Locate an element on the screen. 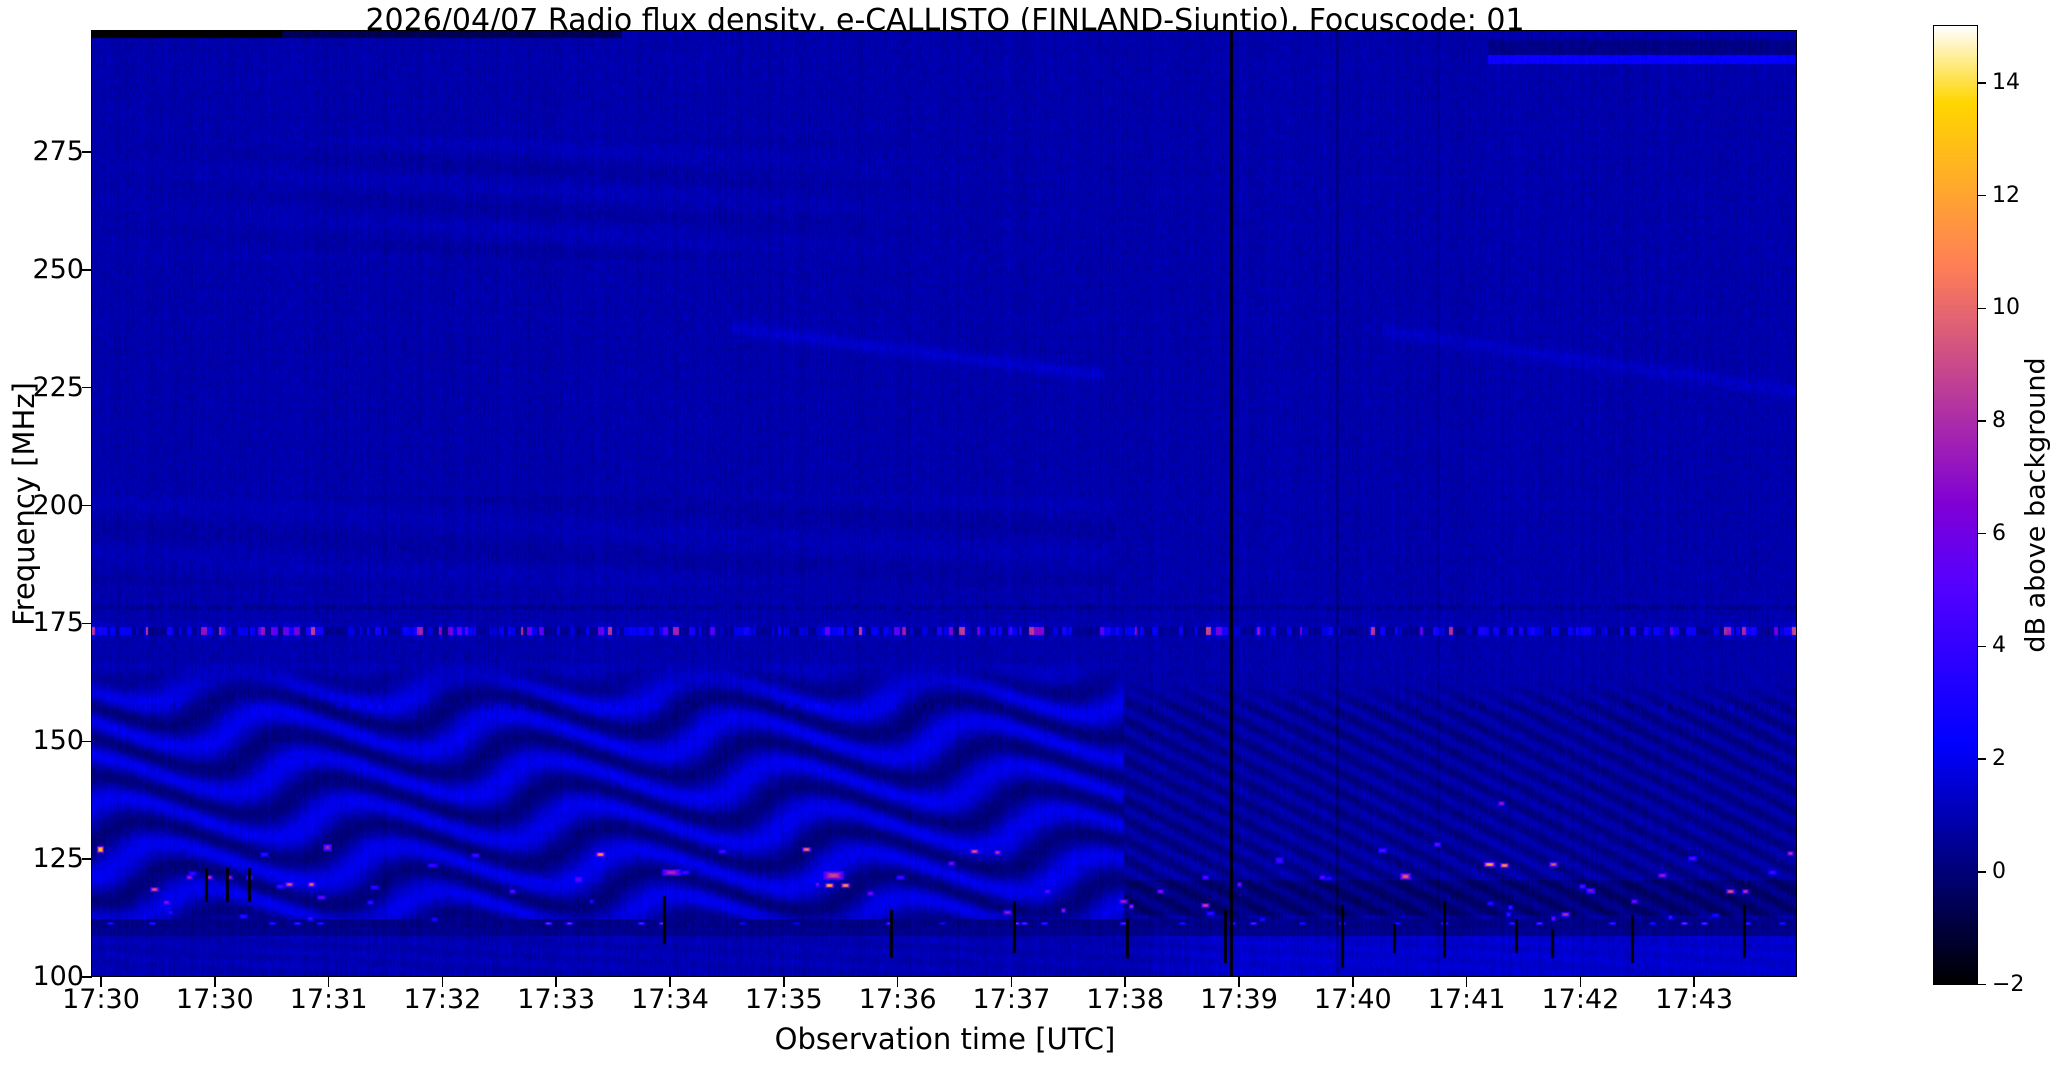 The image size is (2066, 1067). y-tick-label: 100 is located at coordinates (58, 976).